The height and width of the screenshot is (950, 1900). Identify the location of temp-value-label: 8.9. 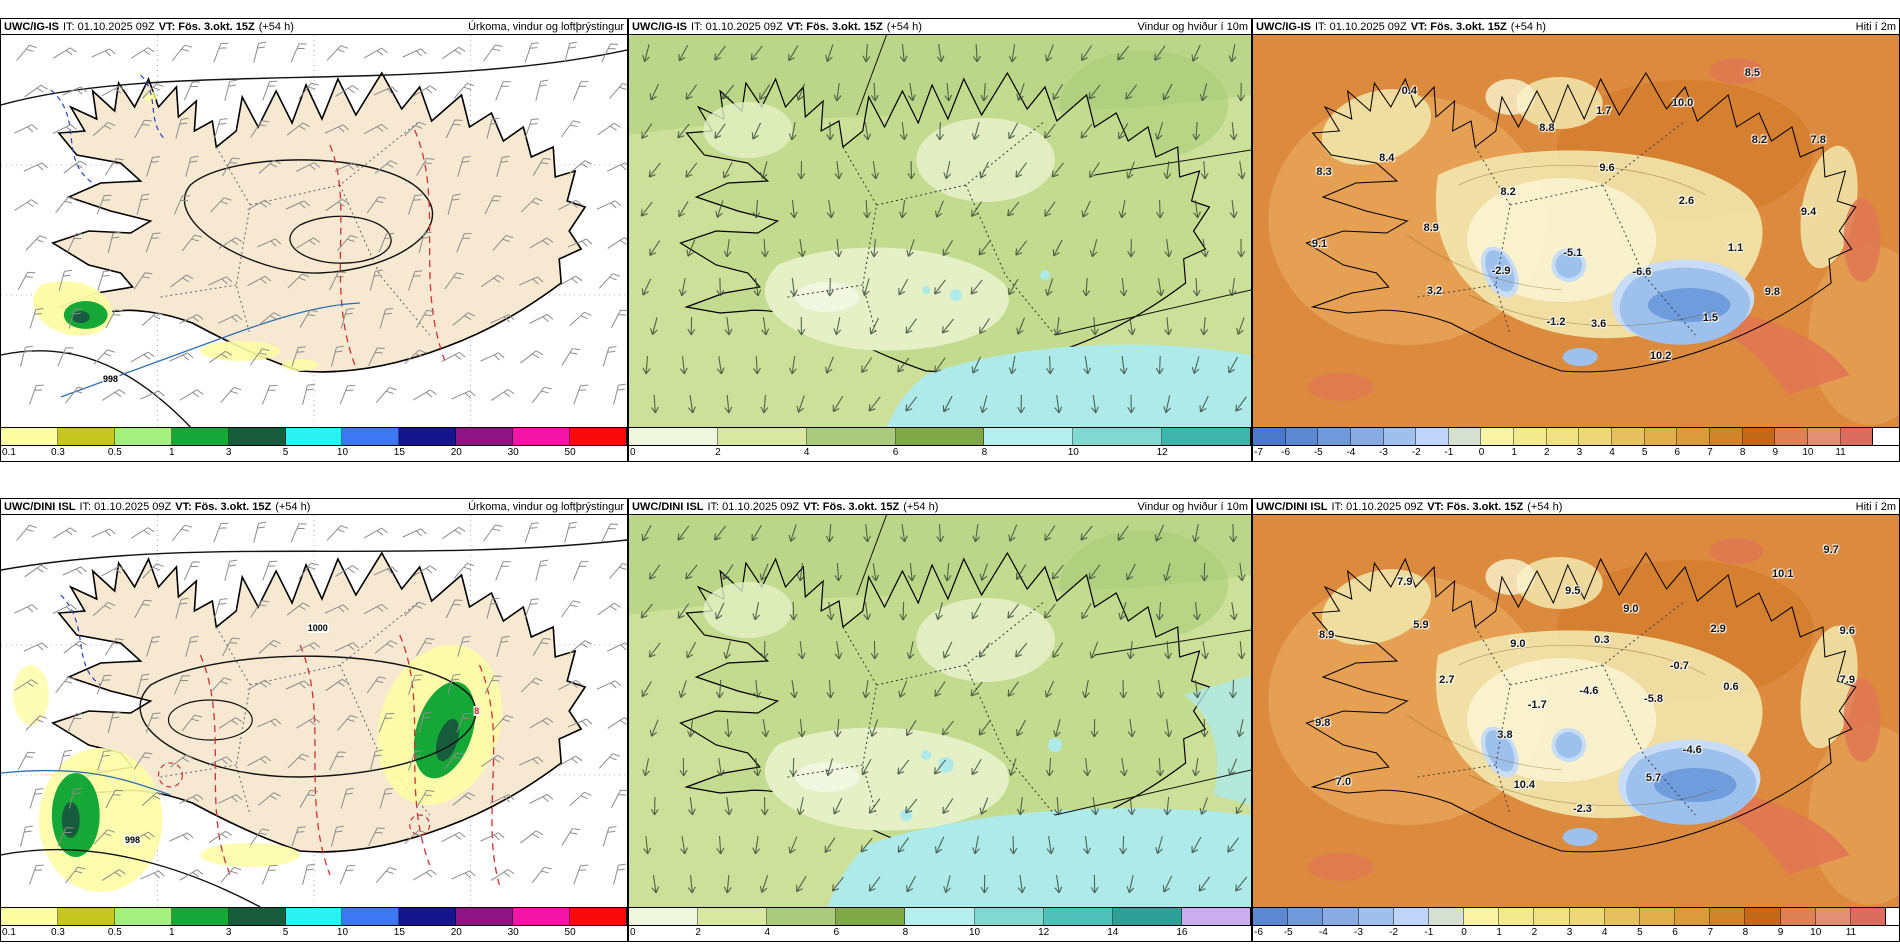
(1326, 635).